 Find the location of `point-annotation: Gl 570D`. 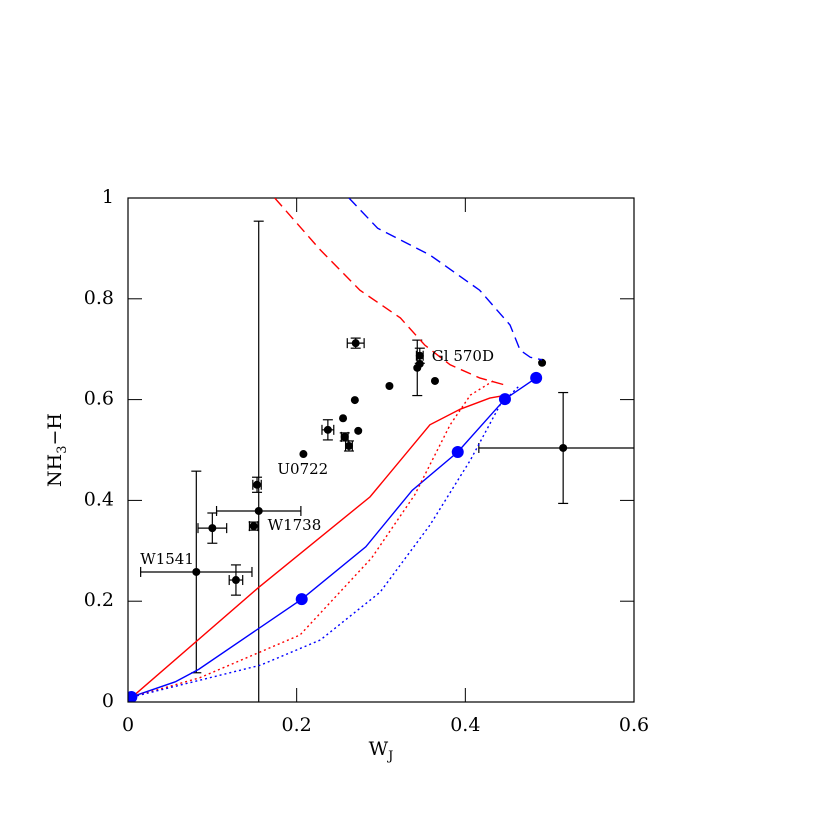

point-annotation: Gl 570D is located at coordinates (463, 356).